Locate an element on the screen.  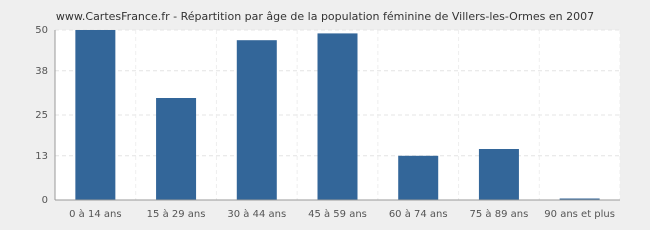
x-tick-label: 45 à 59 ans is located at coordinates (337, 214).